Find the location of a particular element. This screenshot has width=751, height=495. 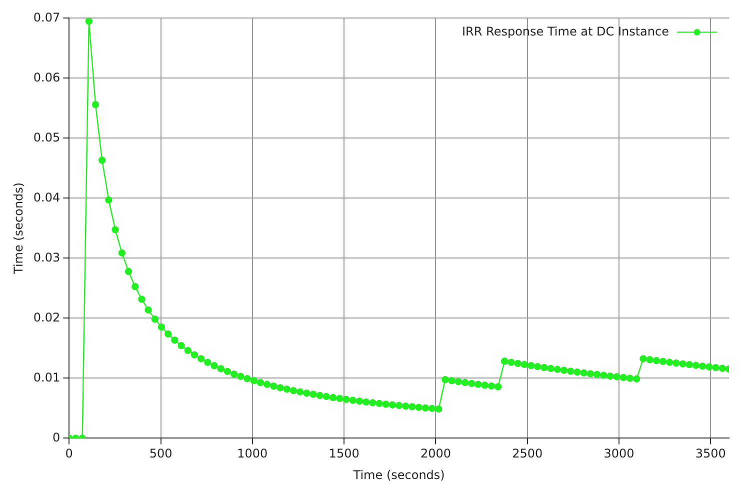

y-tick-label: 0.02 is located at coordinates (46, 317).